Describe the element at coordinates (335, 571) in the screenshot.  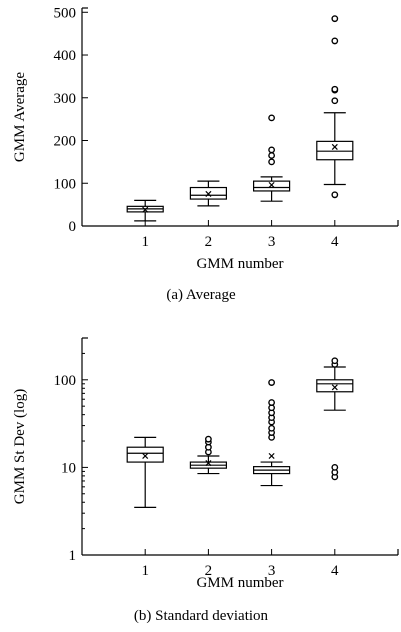
I see `chart-stdev-xtick-label: 4` at that location.